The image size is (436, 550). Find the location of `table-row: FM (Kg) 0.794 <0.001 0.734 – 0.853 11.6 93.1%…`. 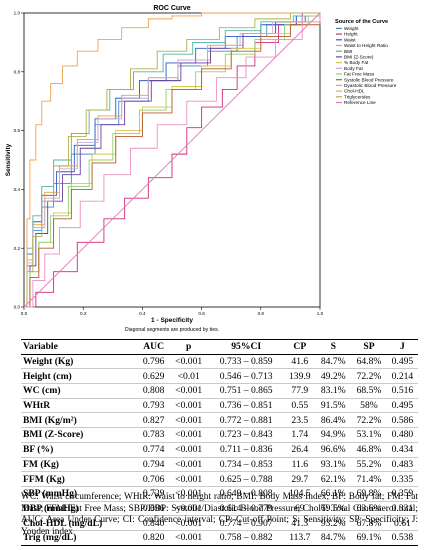

table-row: FM (Kg) 0.794 <0.001 0.734 – 0.853 11.6 93.1%… is located at coordinates (219, 465).